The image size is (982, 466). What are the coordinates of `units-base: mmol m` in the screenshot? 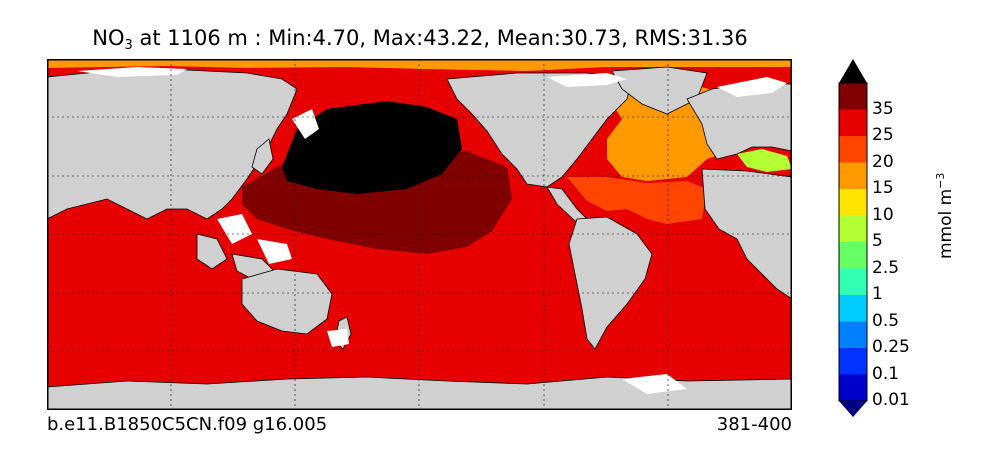 It's located at (945, 224).